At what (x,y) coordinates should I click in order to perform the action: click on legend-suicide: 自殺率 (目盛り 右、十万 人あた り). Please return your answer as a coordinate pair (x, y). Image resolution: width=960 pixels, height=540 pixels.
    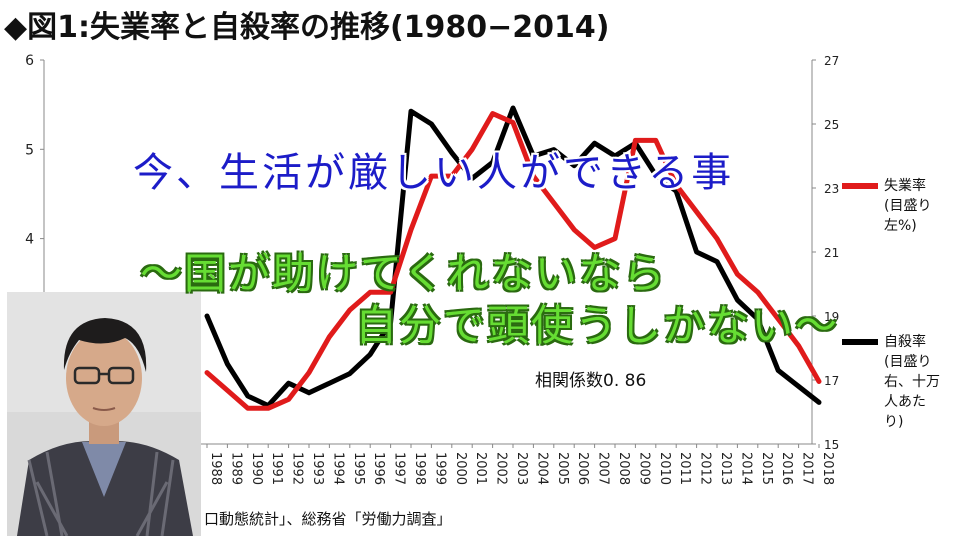
    Looking at the image, I should click on (912, 382).